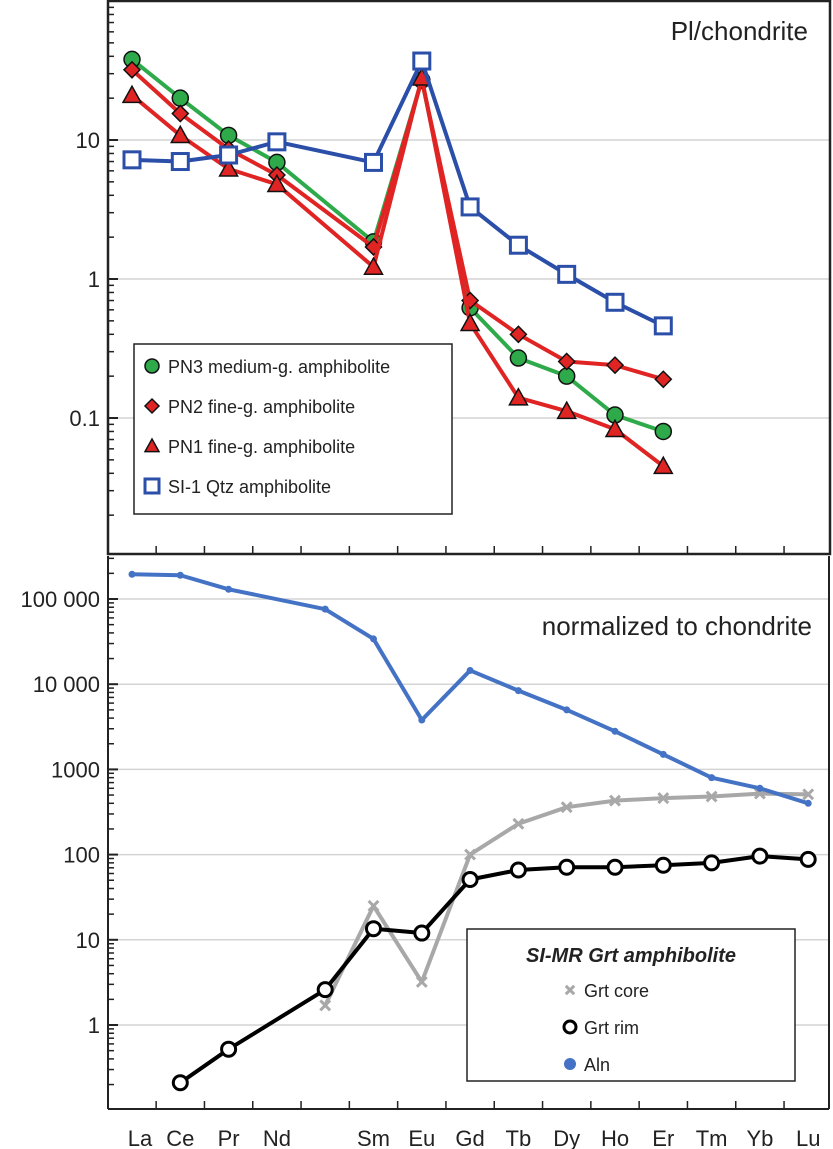  I want to click on point-grt-rim-sm, so click(373, 929).